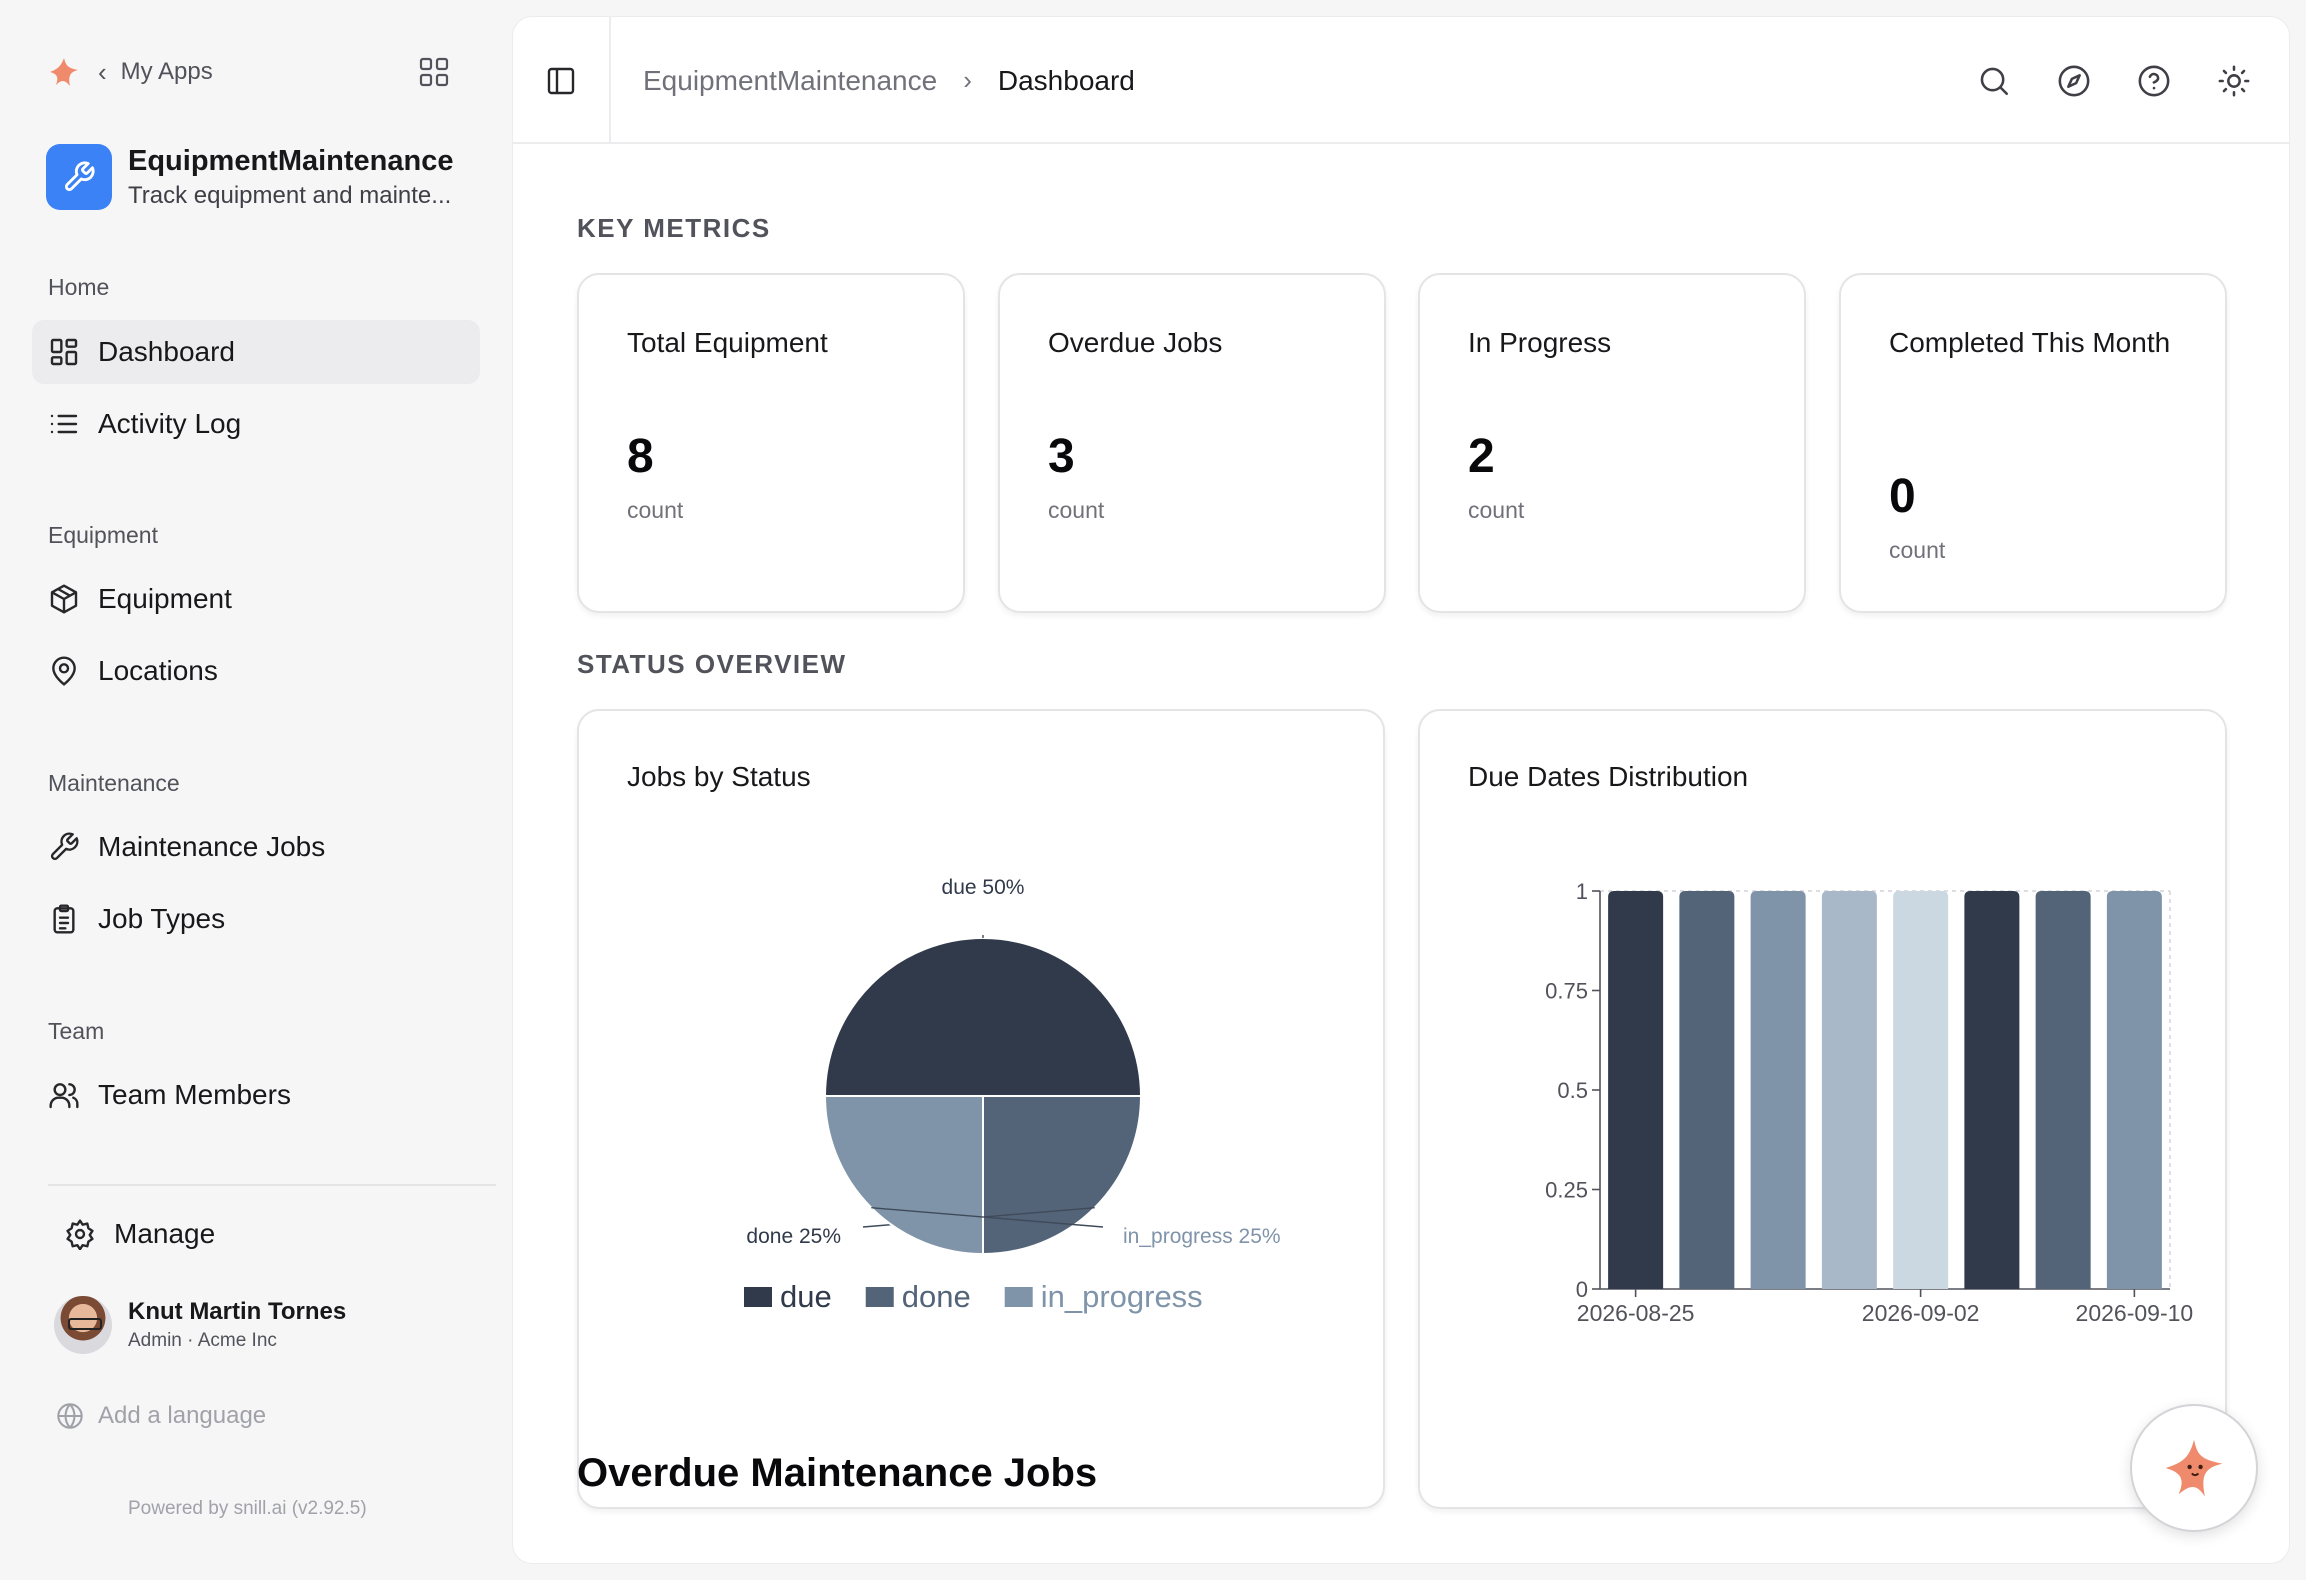 The width and height of the screenshot is (2306, 1580). Describe the element at coordinates (1540, 342) in the screenshot. I see `metric-title: In Progress` at that location.